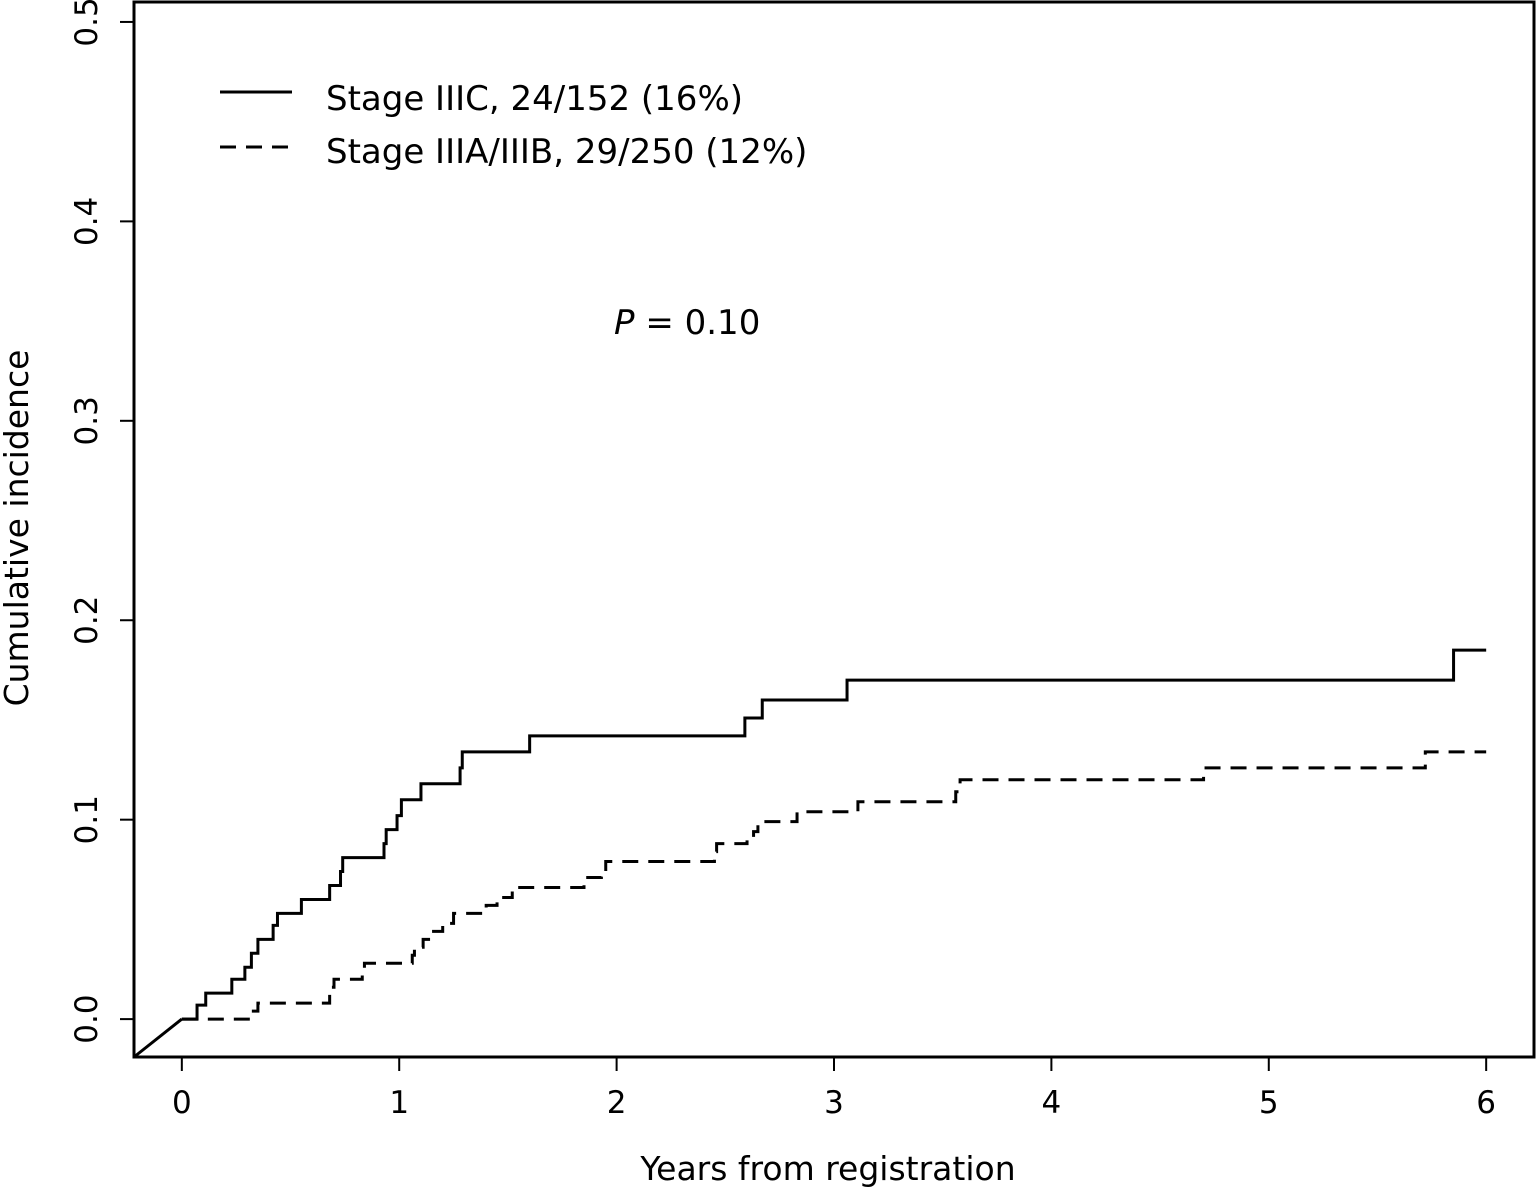  What do you see at coordinates (566, 152) in the screenshot?
I see `legend-label-stage-iiia-iiib: Stage IIIA/IIIB, 29/250 (12%)` at bounding box center [566, 152].